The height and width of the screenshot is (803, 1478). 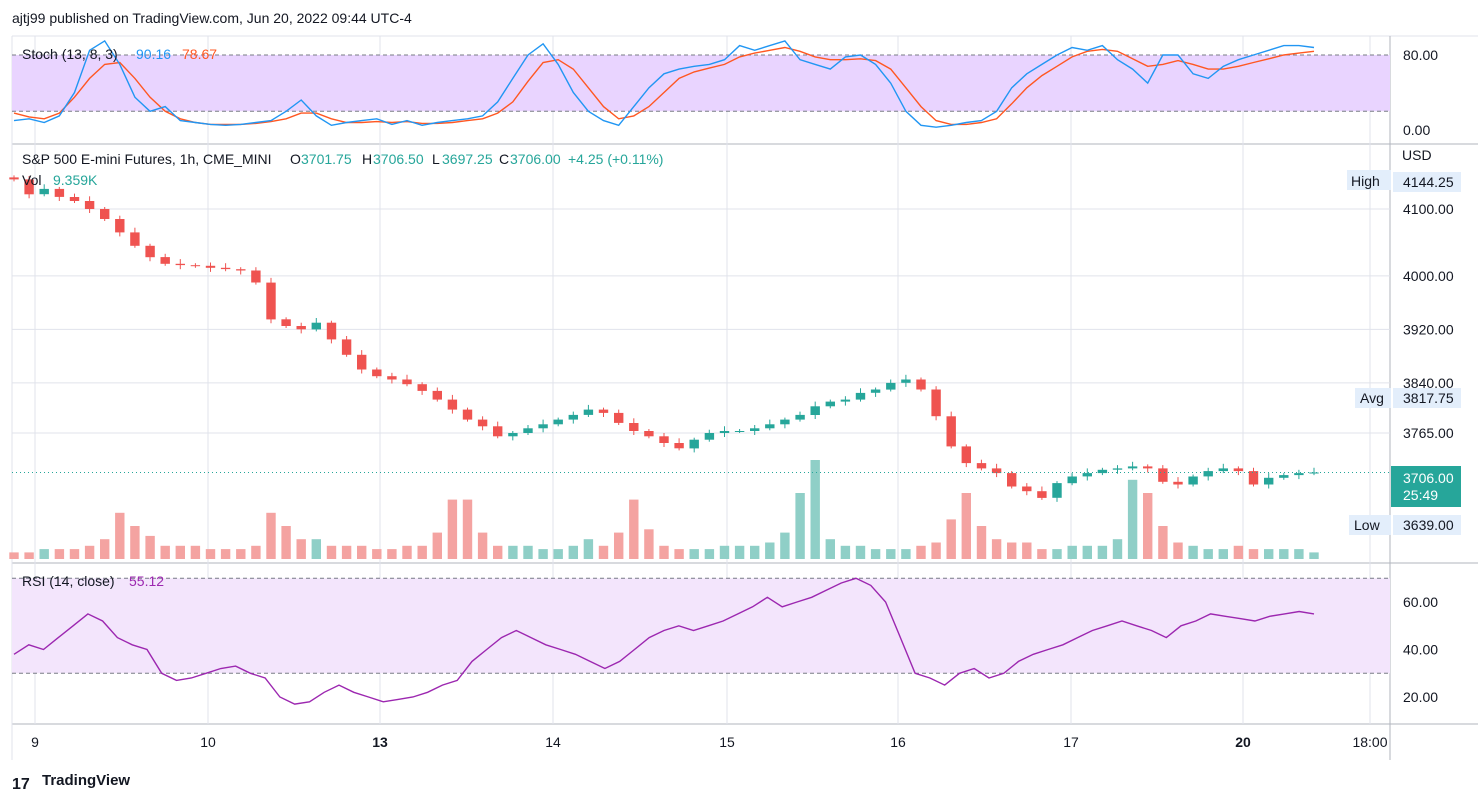 What do you see at coordinates (1071, 742) in the screenshot?
I see `x-tick-label: 17` at bounding box center [1071, 742].